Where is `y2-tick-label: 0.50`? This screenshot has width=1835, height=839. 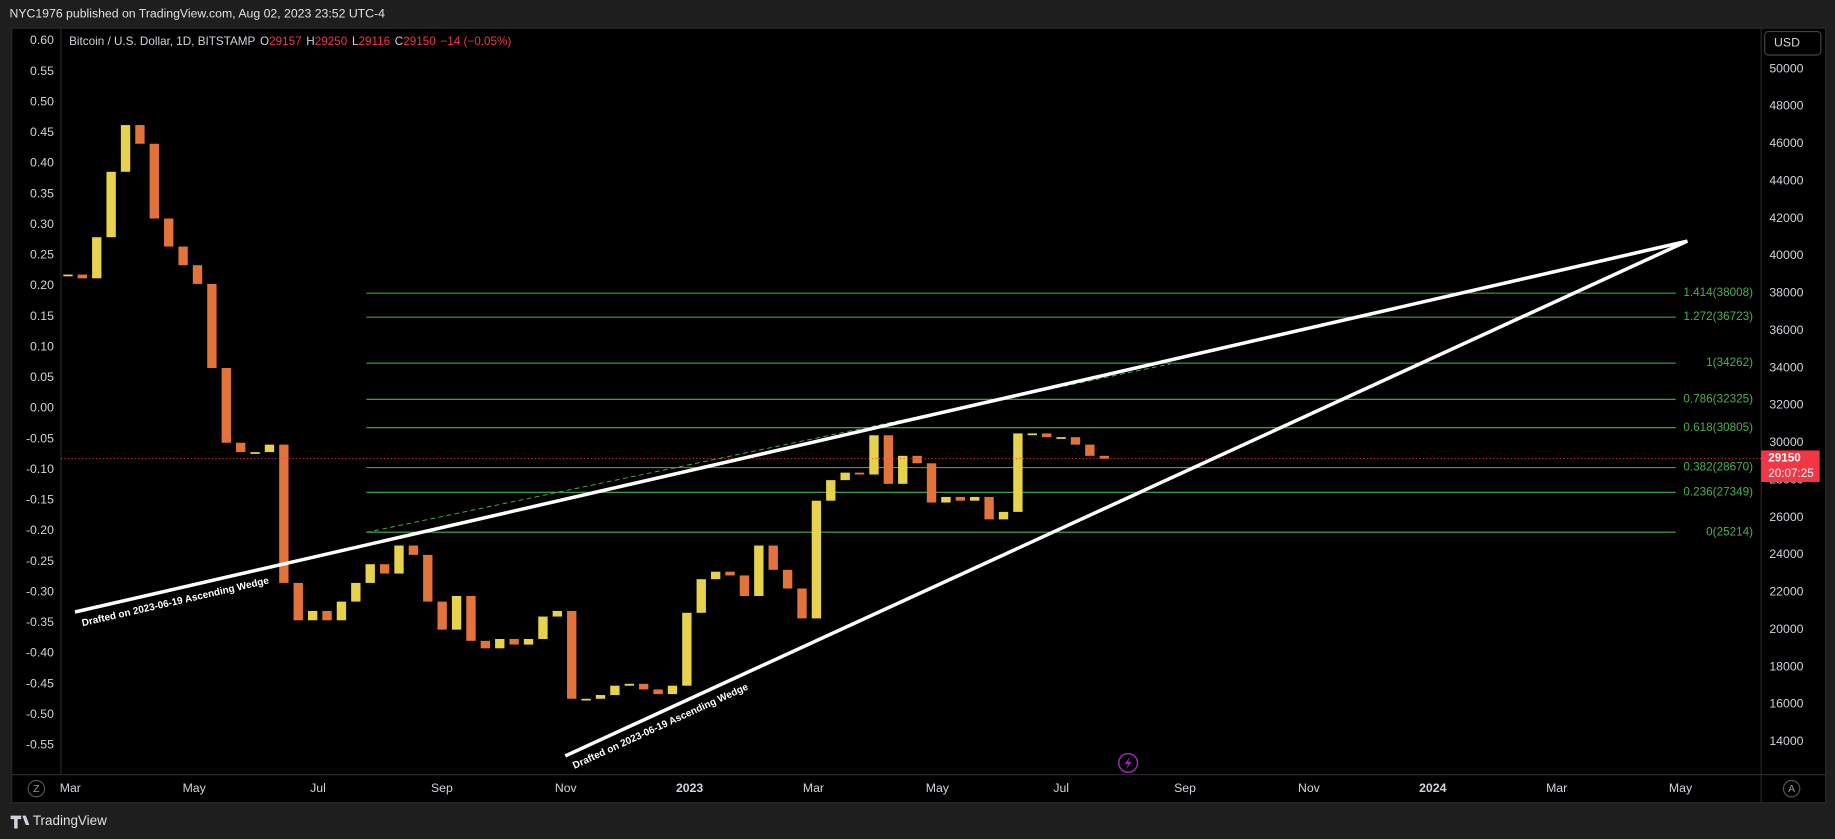
y2-tick-label: 0.50 is located at coordinates (42, 101).